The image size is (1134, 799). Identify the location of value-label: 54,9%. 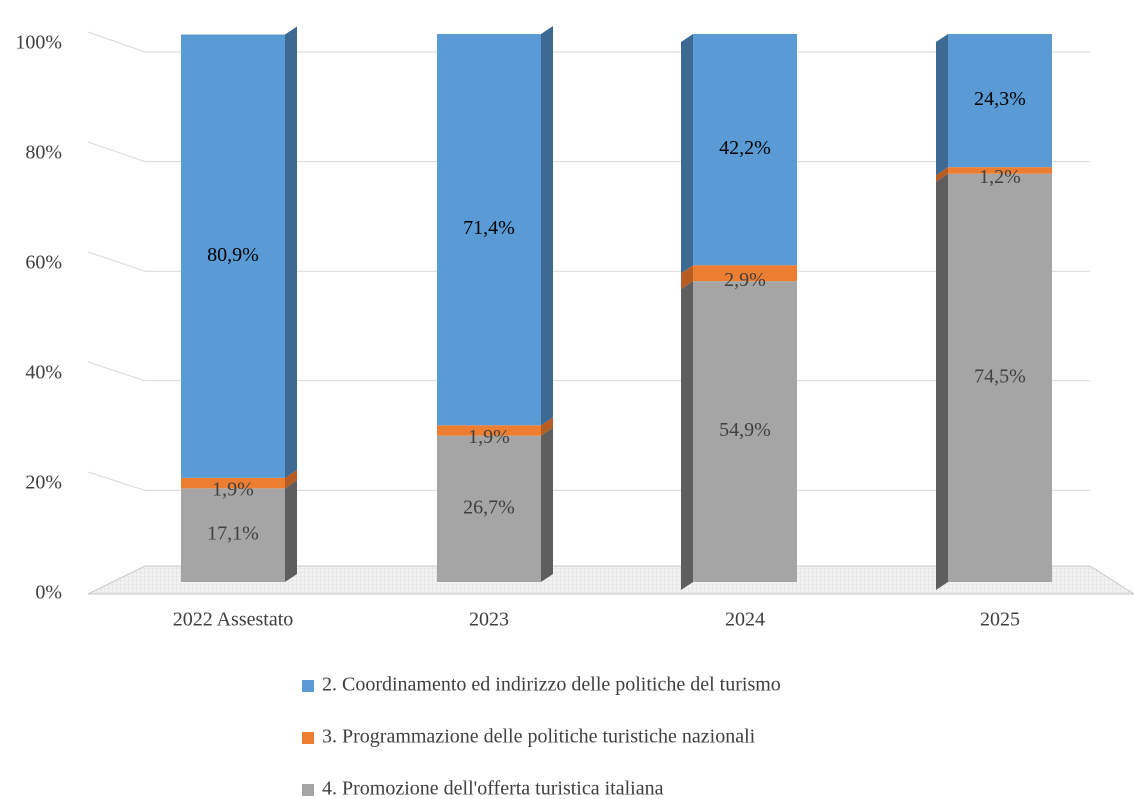
(745, 430).